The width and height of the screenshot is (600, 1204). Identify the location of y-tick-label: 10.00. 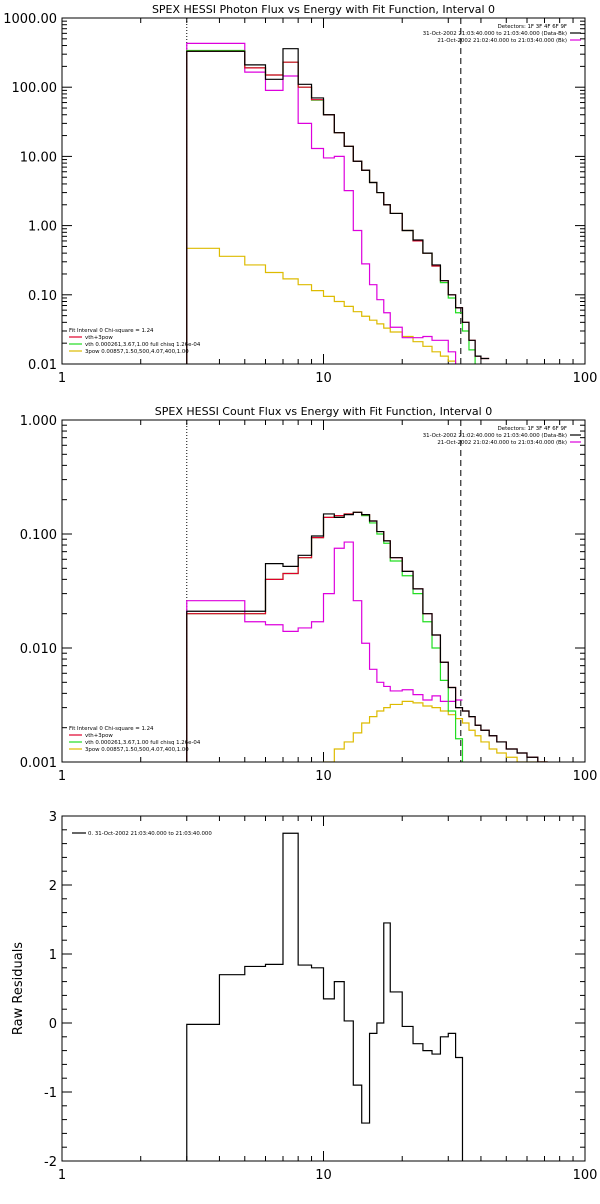
(38, 157).